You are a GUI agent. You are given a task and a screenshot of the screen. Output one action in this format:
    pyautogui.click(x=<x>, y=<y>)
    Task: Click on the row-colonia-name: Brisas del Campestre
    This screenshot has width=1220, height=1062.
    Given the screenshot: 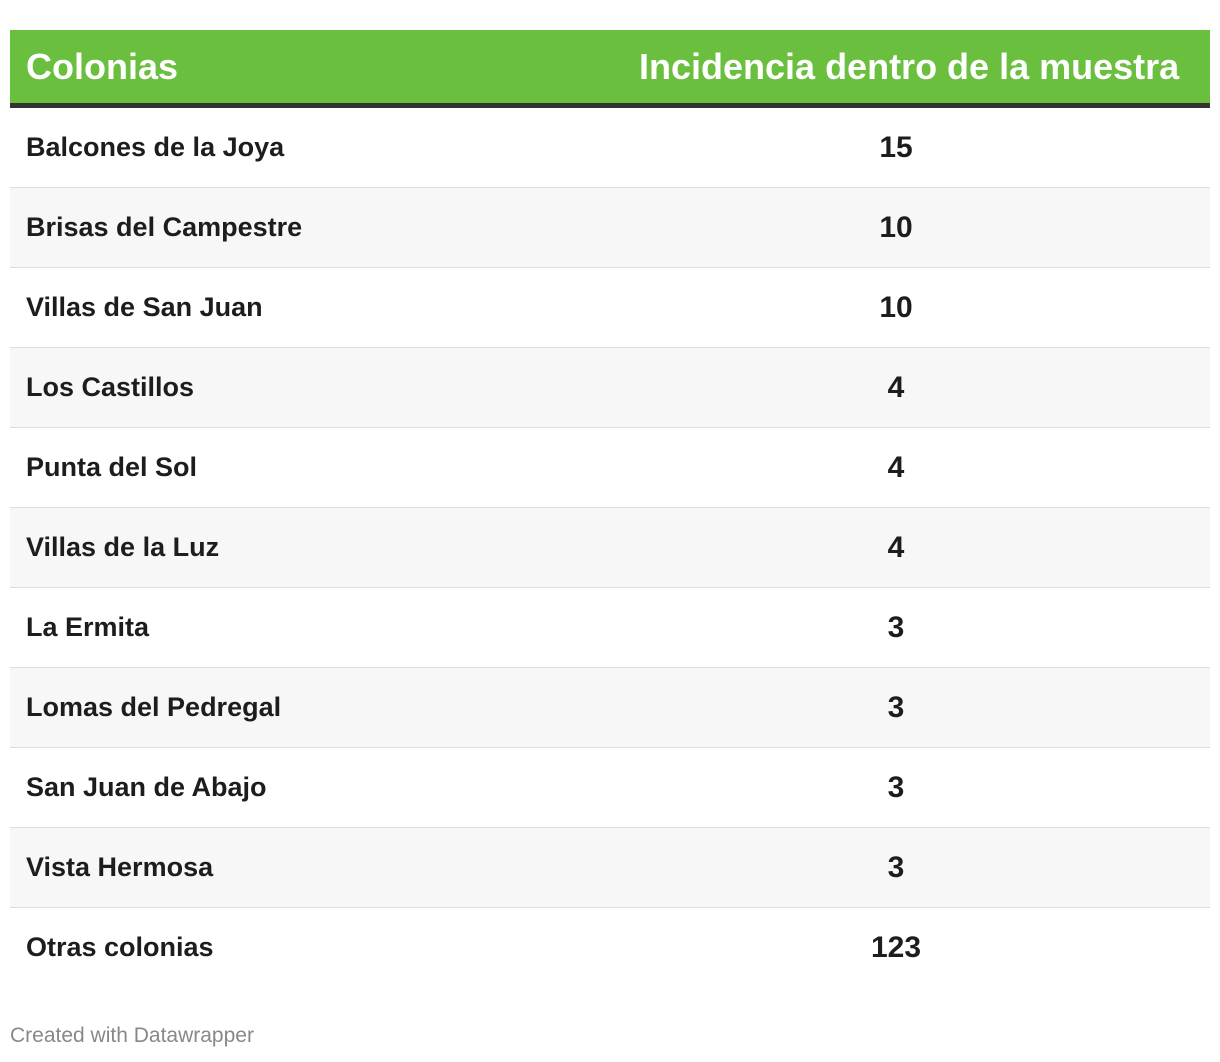 What is the action you would take?
    pyautogui.click(x=164, y=227)
    